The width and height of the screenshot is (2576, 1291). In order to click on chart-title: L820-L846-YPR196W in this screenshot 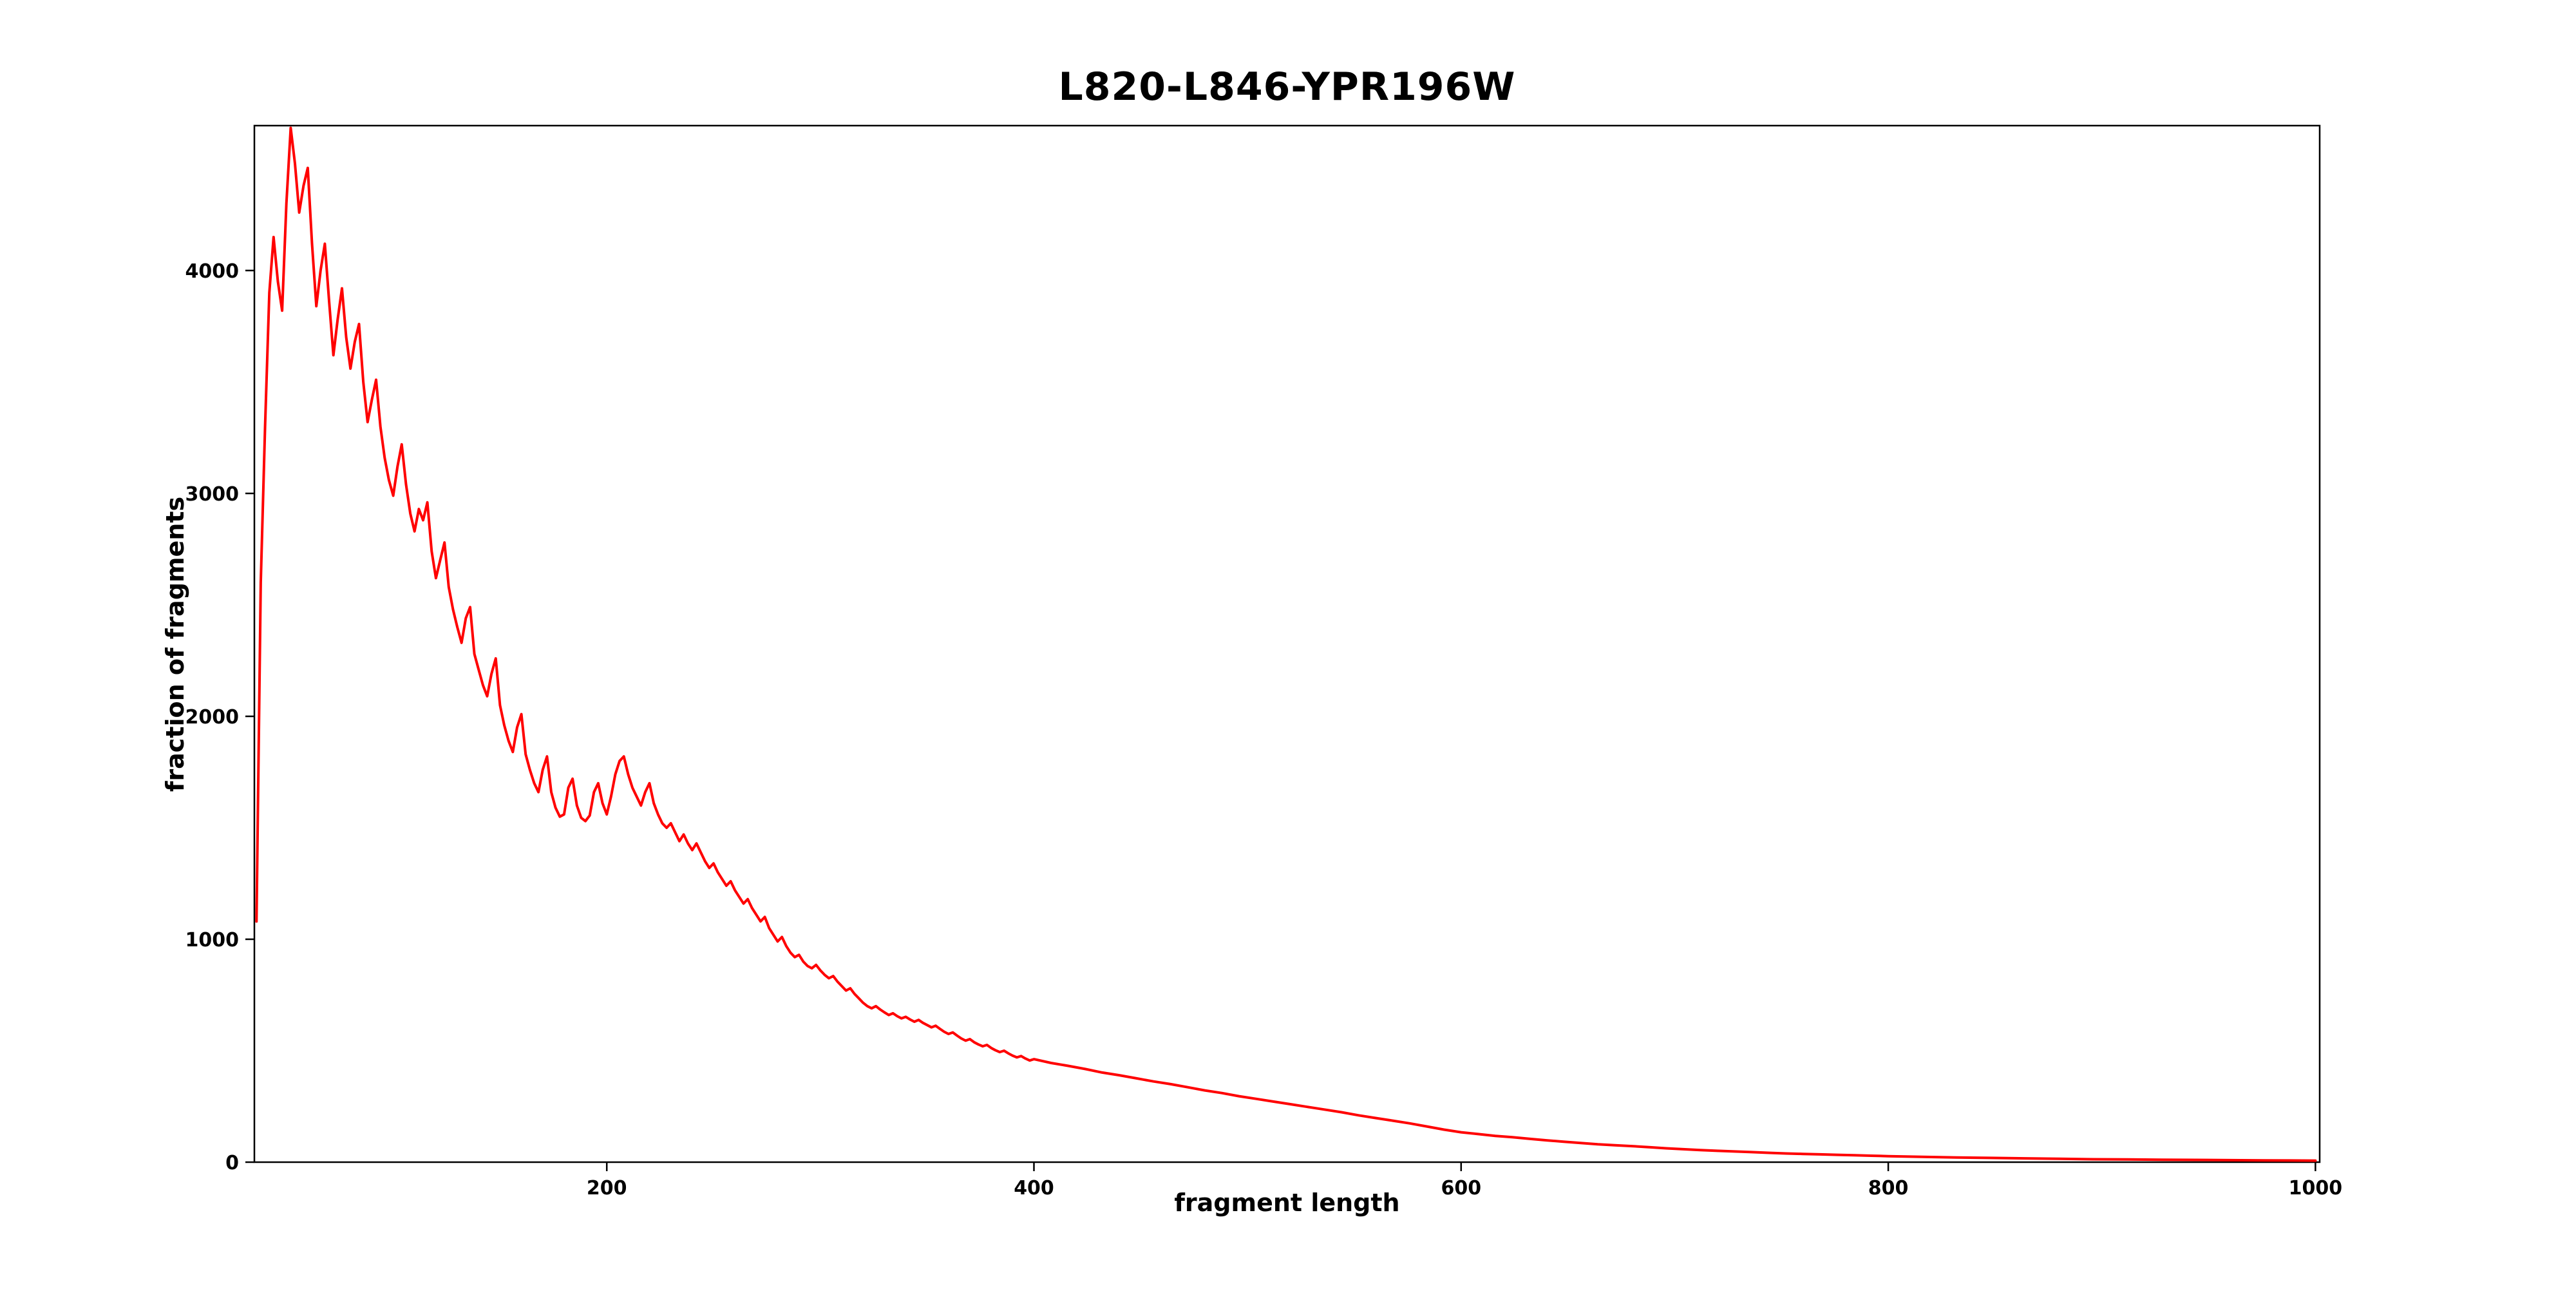, I will do `click(1287, 87)`.